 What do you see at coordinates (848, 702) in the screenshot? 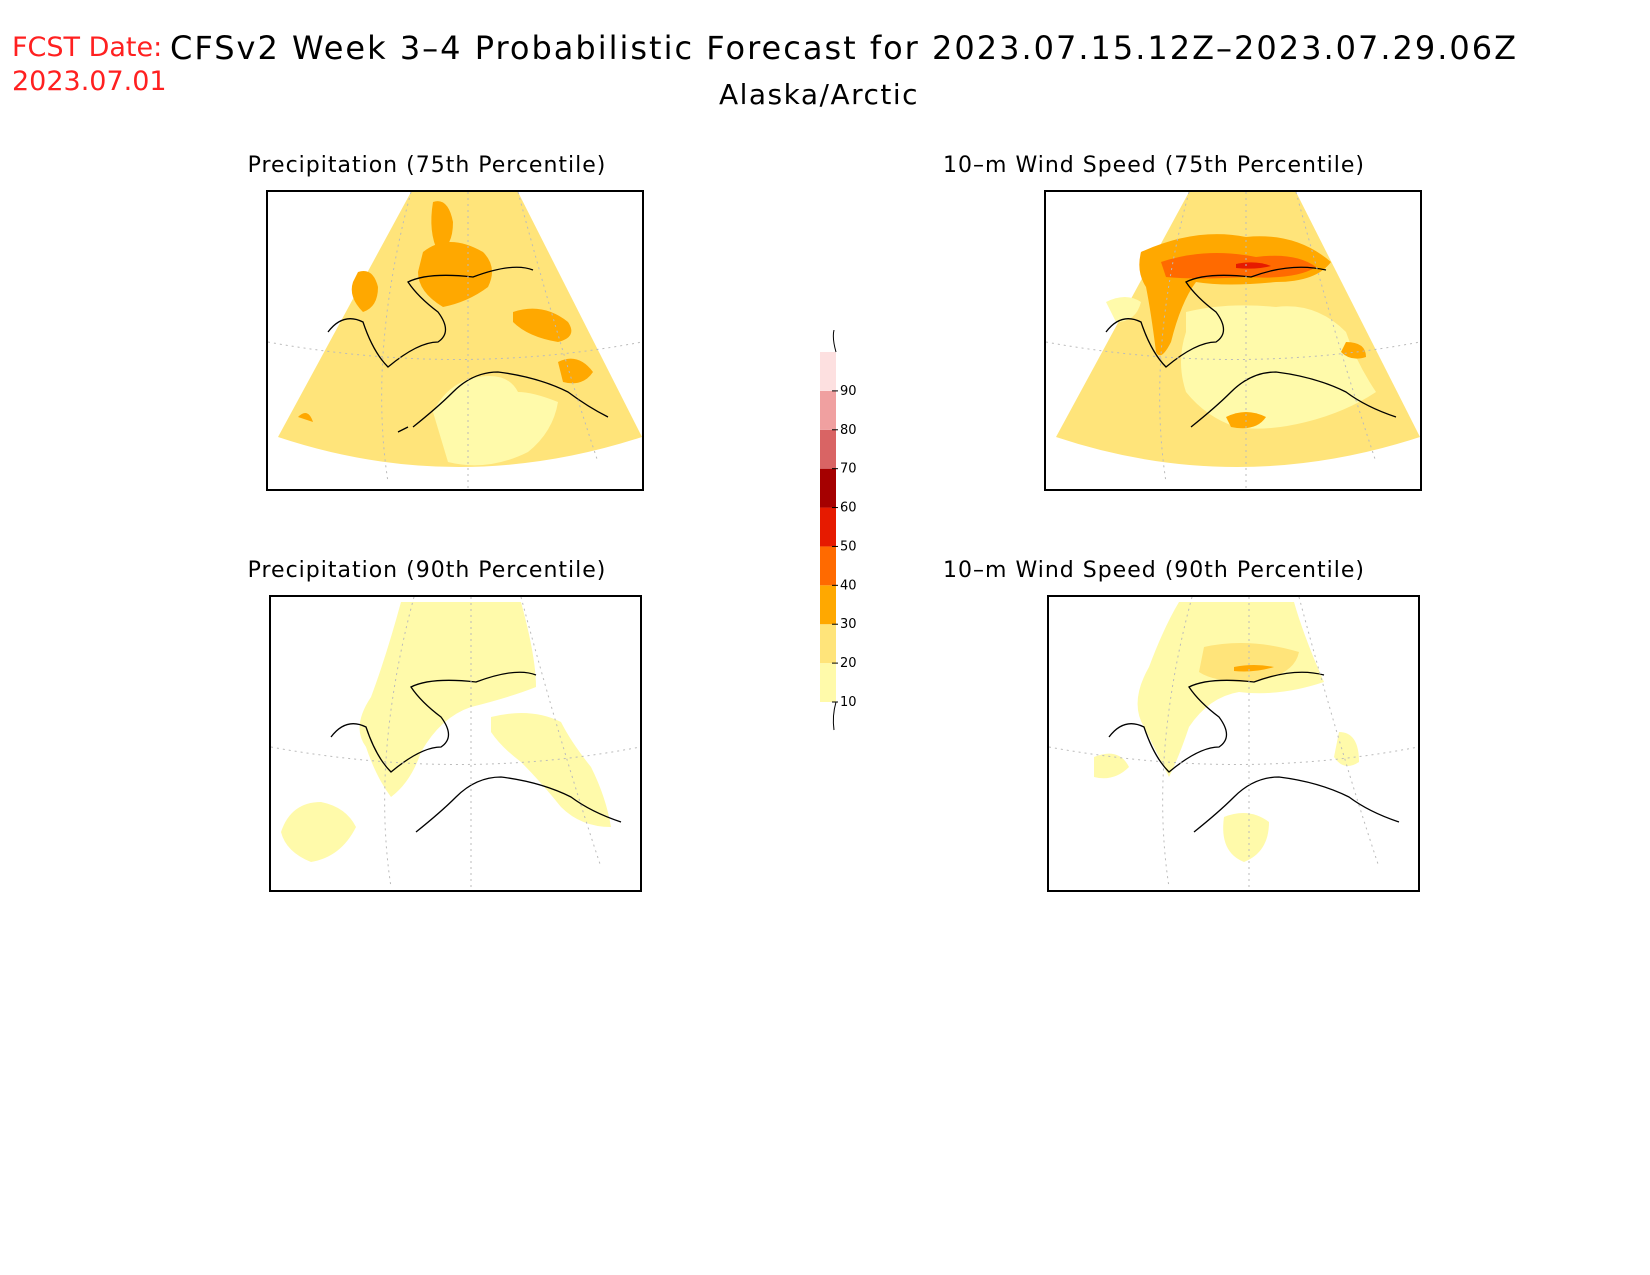
I see `colorbar-label: 10` at bounding box center [848, 702].